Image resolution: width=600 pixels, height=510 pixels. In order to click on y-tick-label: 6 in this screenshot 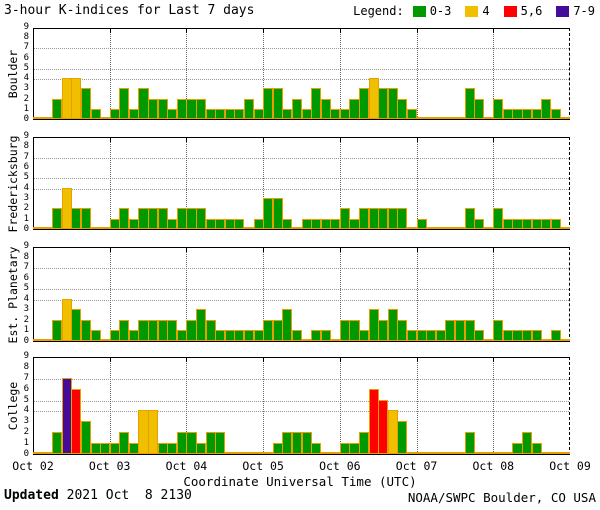, I will do `click(26, 277)`.